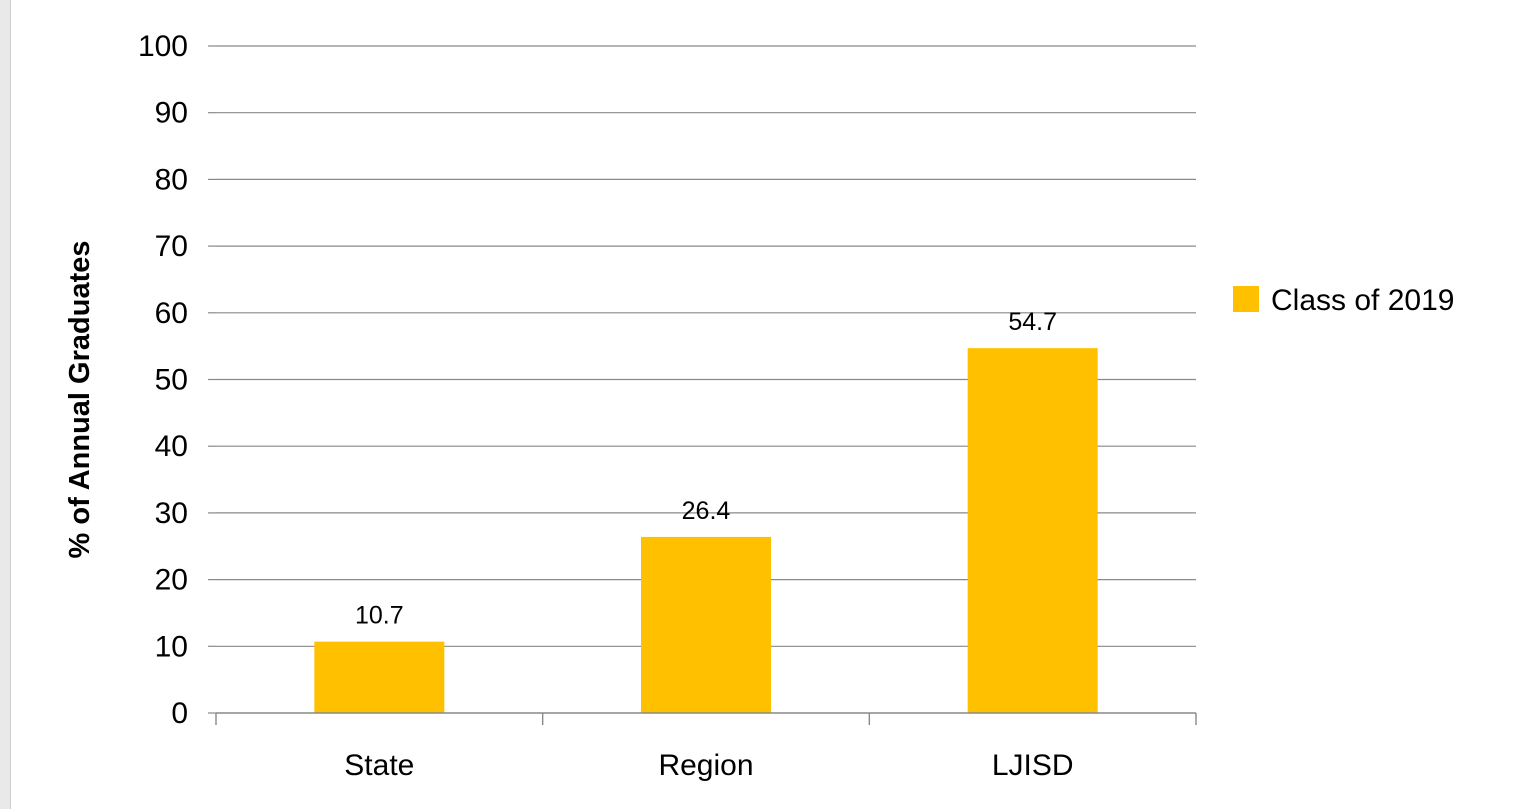 This screenshot has height=809, width=1540. I want to click on x-tick-label: State, so click(379, 765).